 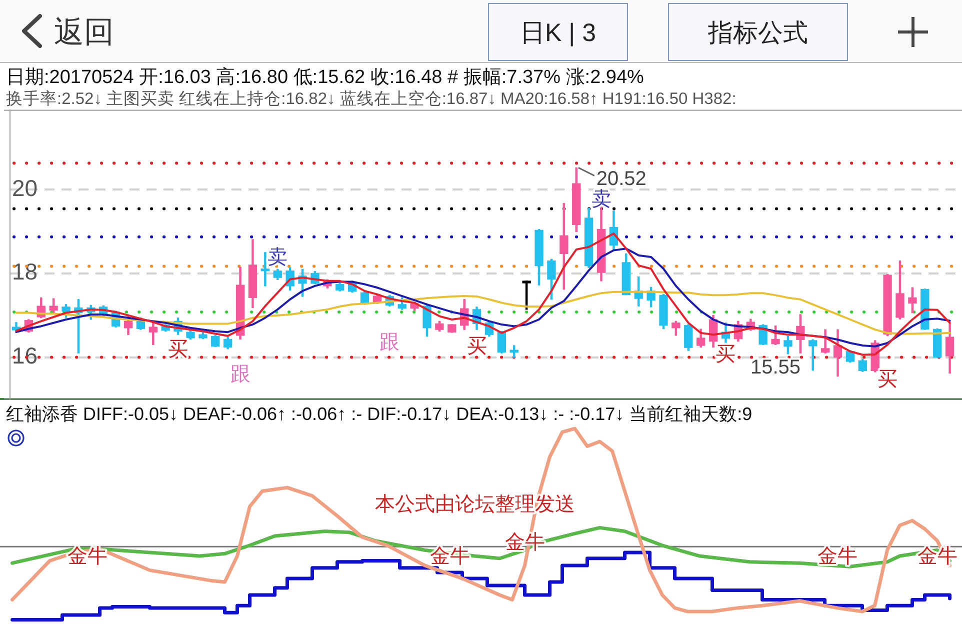 What do you see at coordinates (621, 179) in the screenshot?
I see `annotation: 20.52` at bounding box center [621, 179].